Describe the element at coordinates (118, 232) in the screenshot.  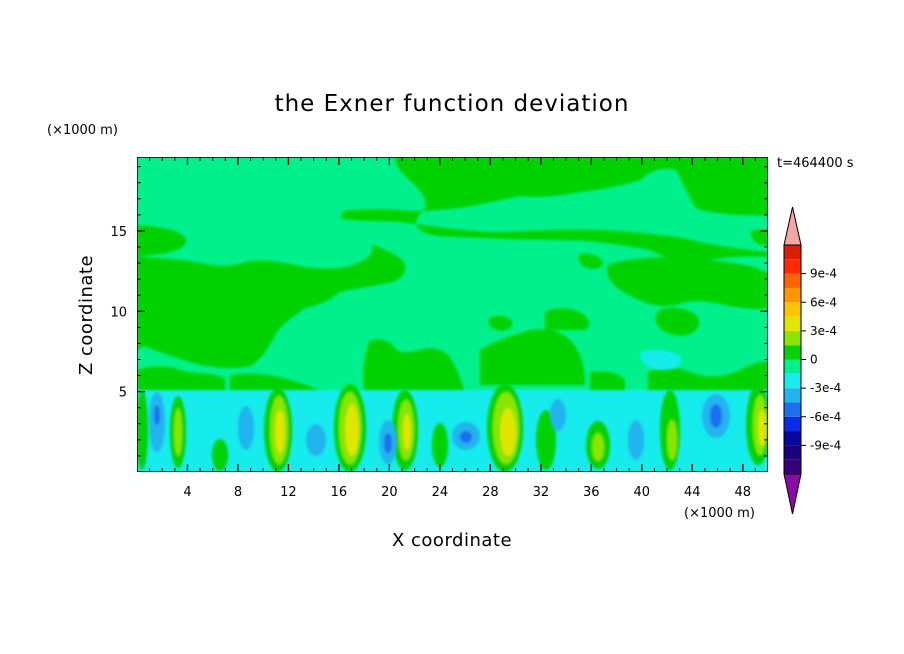
I see `y-tick-label: 15` at that location.